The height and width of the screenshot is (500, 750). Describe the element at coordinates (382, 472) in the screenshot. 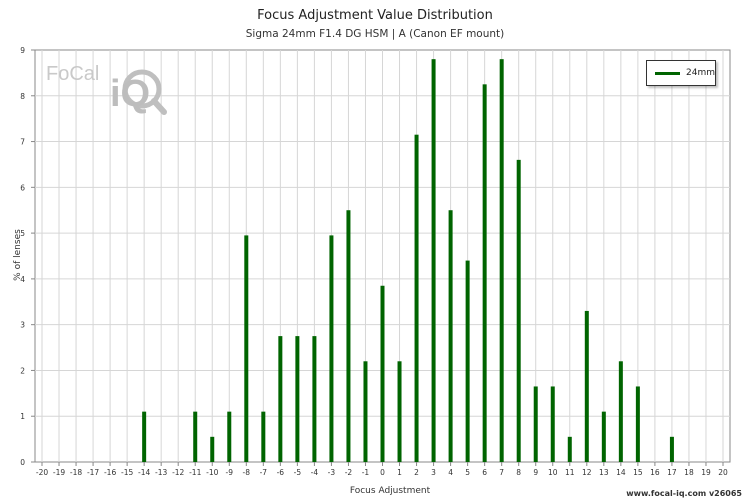

I see `x-tick-label: 0` at that location.